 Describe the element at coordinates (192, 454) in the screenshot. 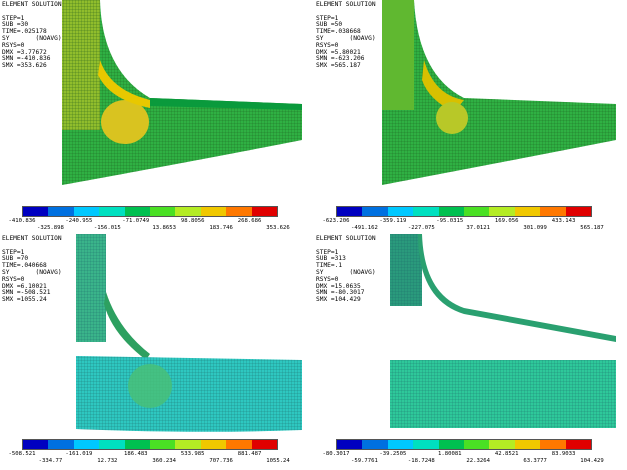

I see `legend-tick-label: 533.985` at that location.